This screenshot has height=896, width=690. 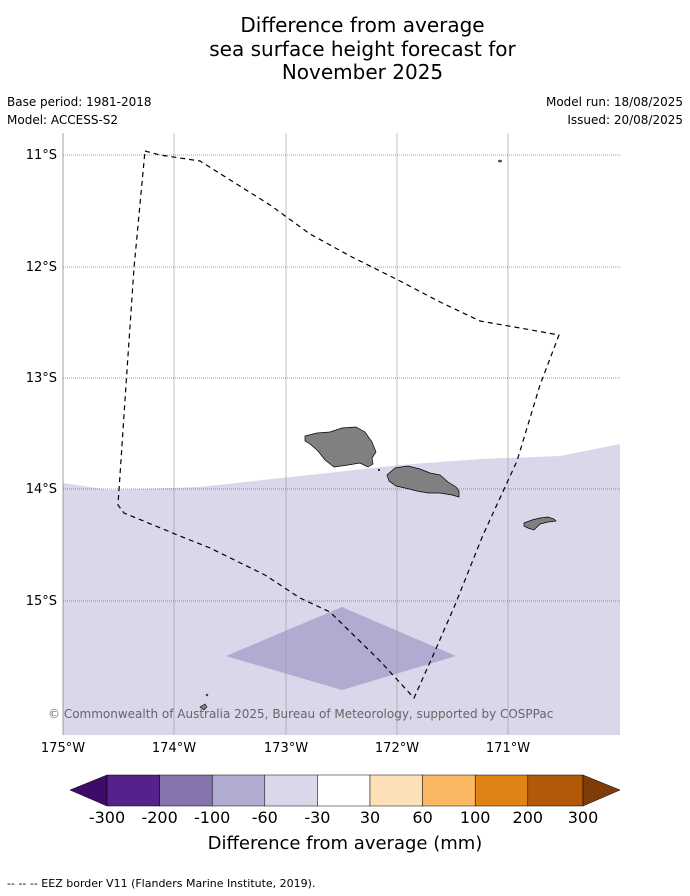 What do you see at coordinates (540, 523) in the screenshot?
I see `tutuila-island` at bounding box center [540, 523].